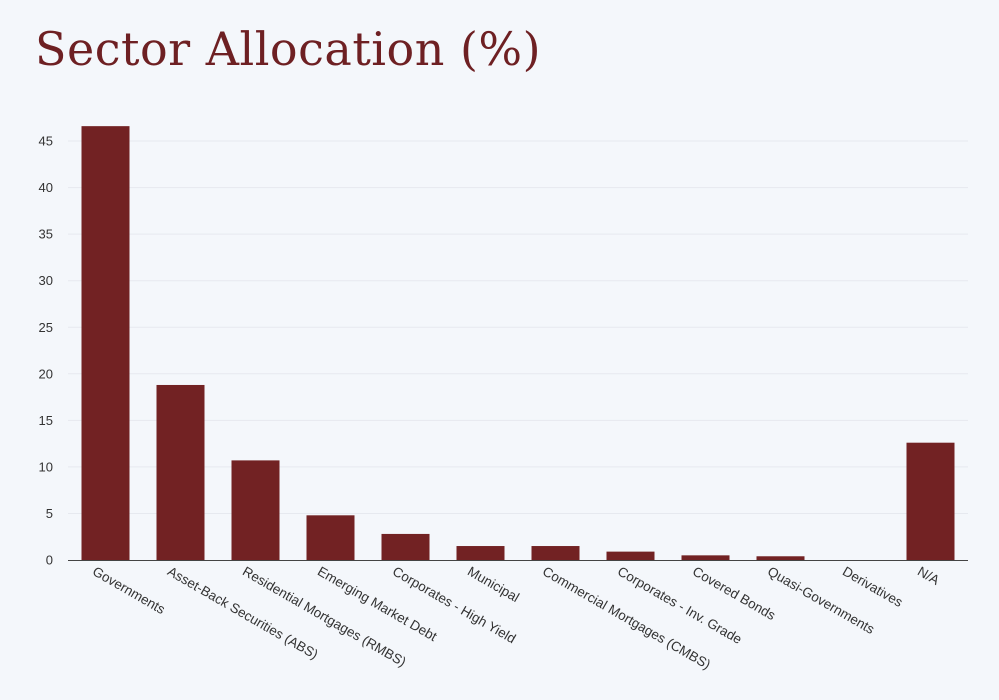 The image size is (999, 700). Describe the element at coordinates (46, 280) in the screenshot. I see `y-tick-label: 30` at that location.